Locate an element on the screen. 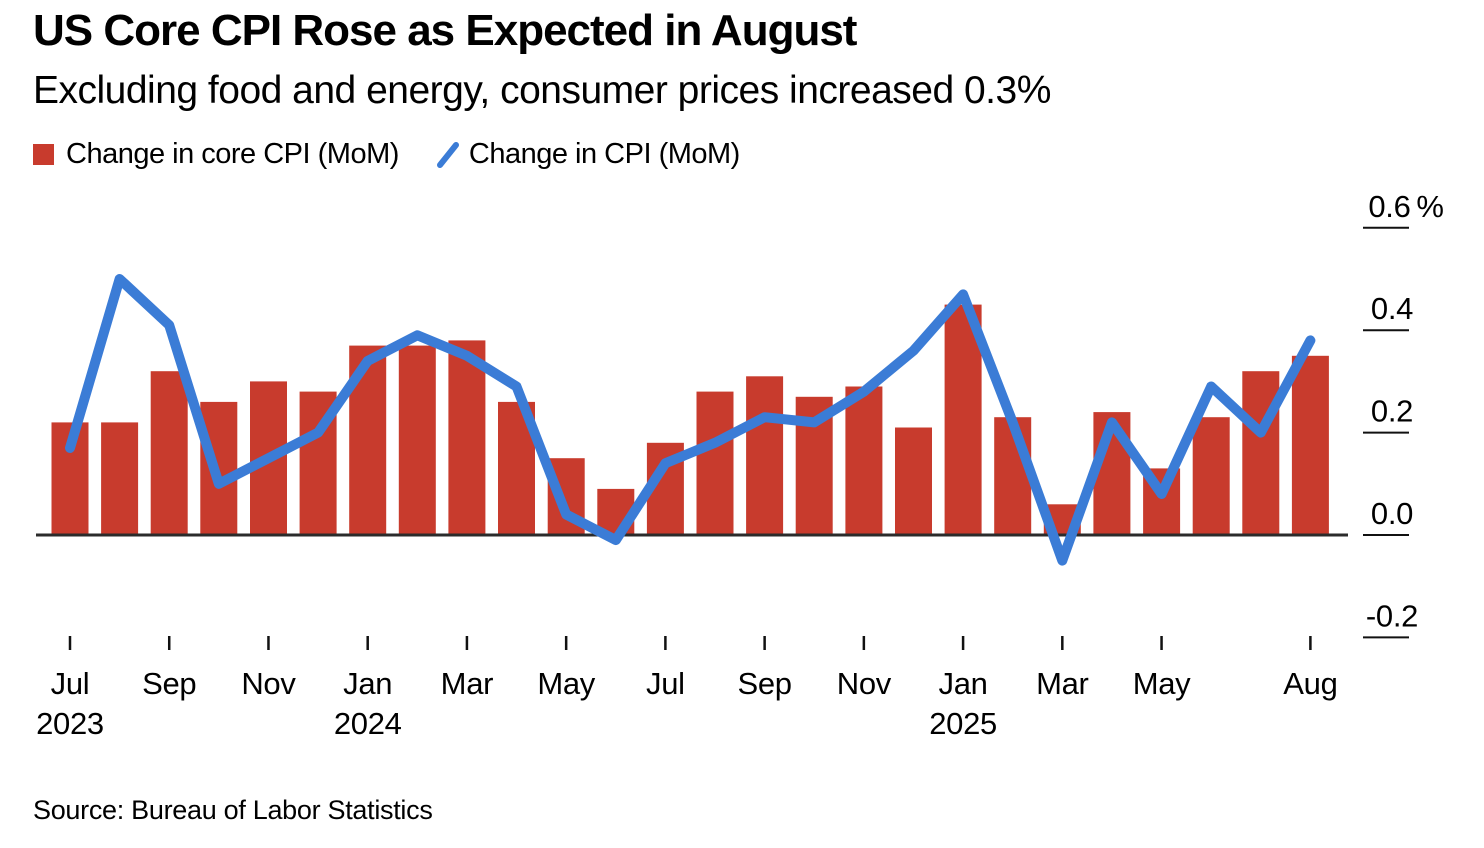 The height and width of the screenshot is (848, 1484). legend-item-core-cpi: Change in core CPI (MoM) is located at coordinates (216, 154).